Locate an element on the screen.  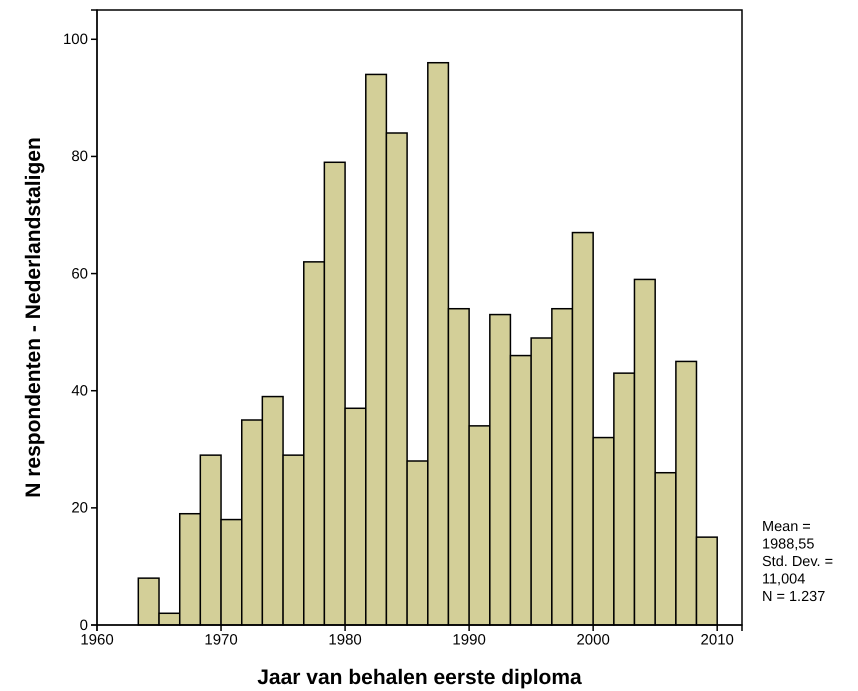
y-tick-label: 20 is located at coordinates (79, 508).